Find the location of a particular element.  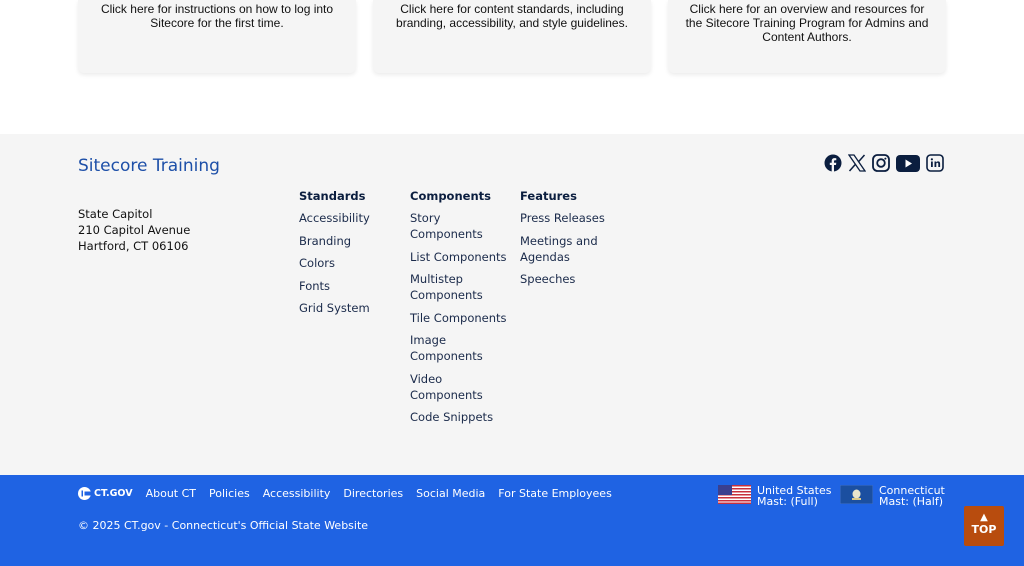

instagram-icon is located at coordinates (881, 163).